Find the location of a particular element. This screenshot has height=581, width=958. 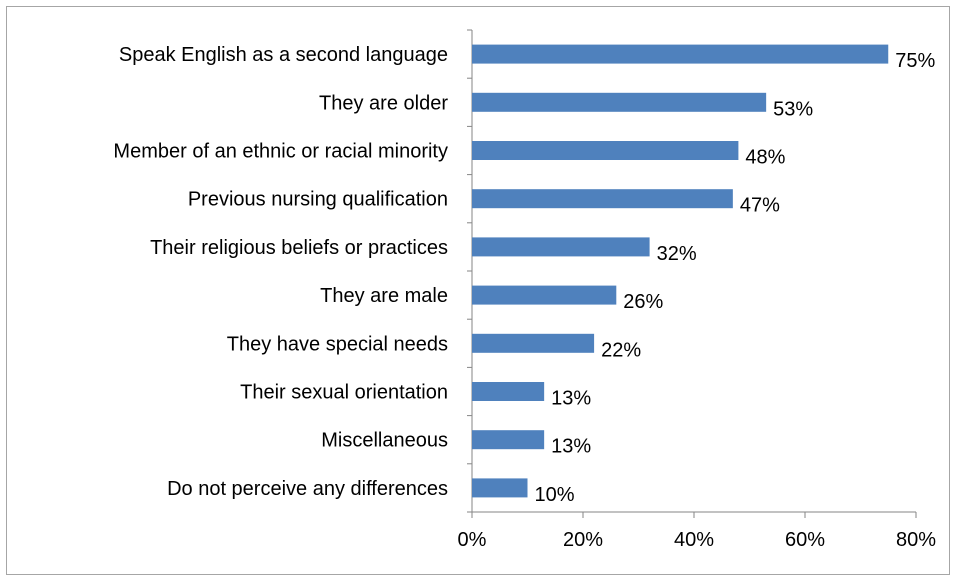

x-tick-label: 0% is located at coordinates (472, 540).